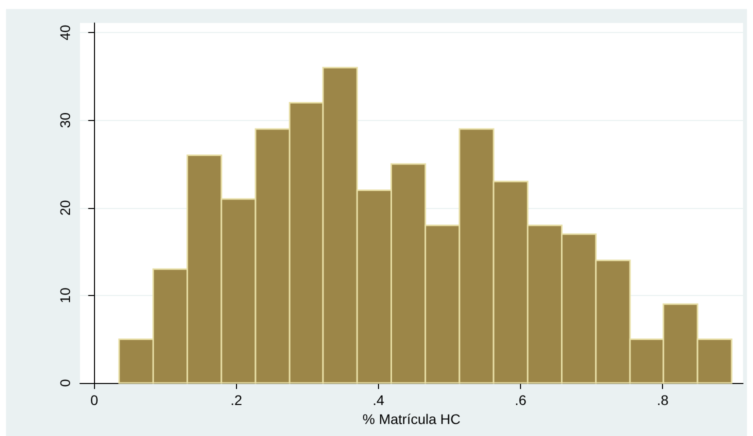 The image size is (753, 436). I want to click on x-tick-label: .6, so click(520, 400).